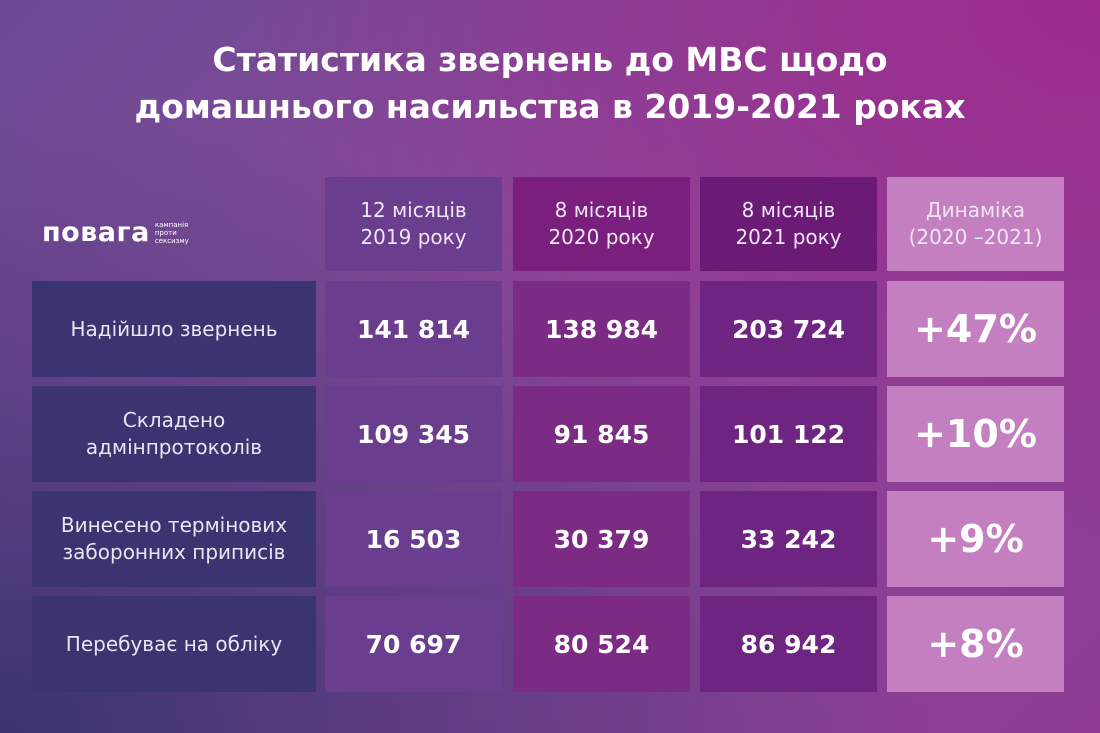  What do you see at coordinates (601, 237) in the screenshot?
I see `column-header-line: 2020 року` at bounding box center [601, 237].